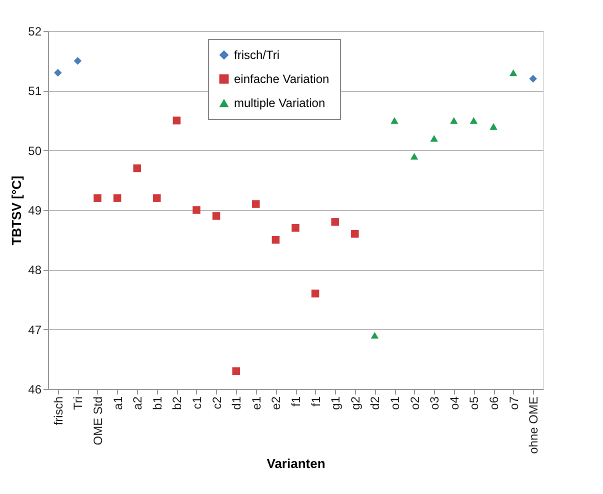 Image resolution: width=603 pixels, height=494 pixels. Describe the element at coordinates (335, 403) in the screenshot. I see `x-tick-label: g1` at that location.